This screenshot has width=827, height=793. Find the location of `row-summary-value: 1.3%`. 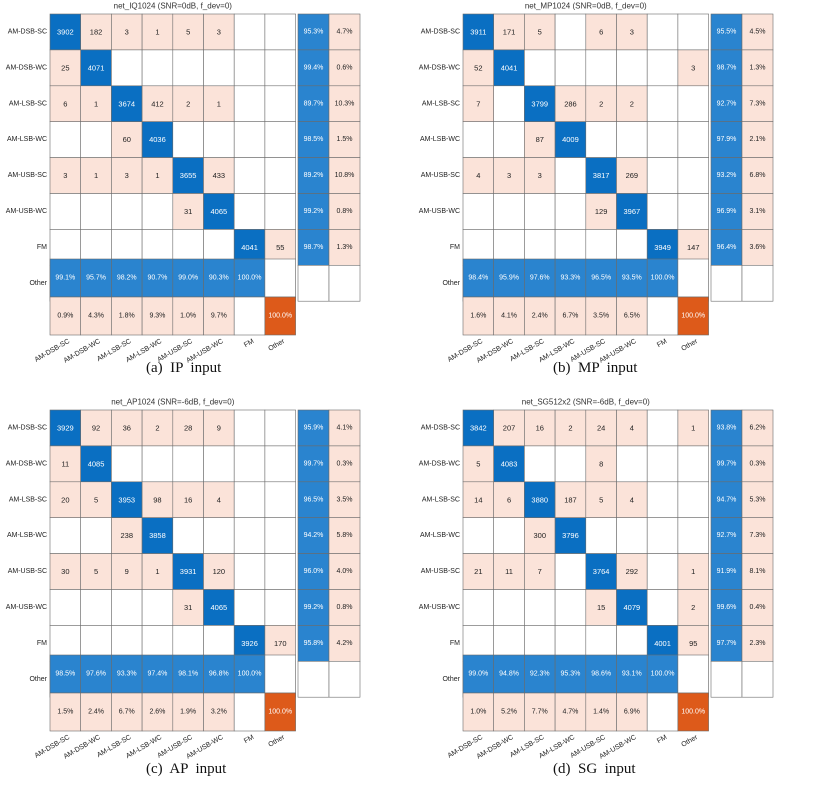

row-summary-value: 1.3% is located at coordinates (758, 67).